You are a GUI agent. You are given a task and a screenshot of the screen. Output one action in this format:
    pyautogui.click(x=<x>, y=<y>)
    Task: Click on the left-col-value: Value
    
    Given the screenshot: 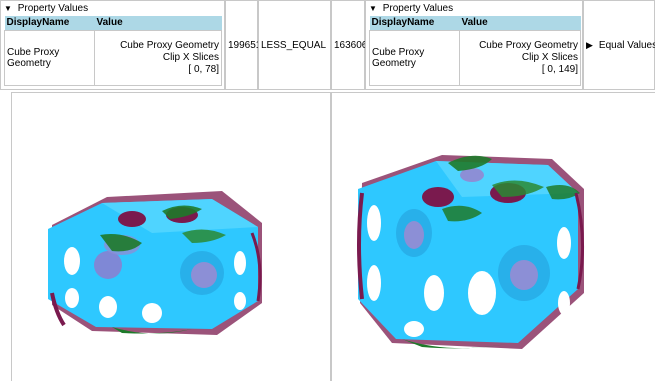 What is the action you would take?
    pyautogui.click(x=158, y=23)
    